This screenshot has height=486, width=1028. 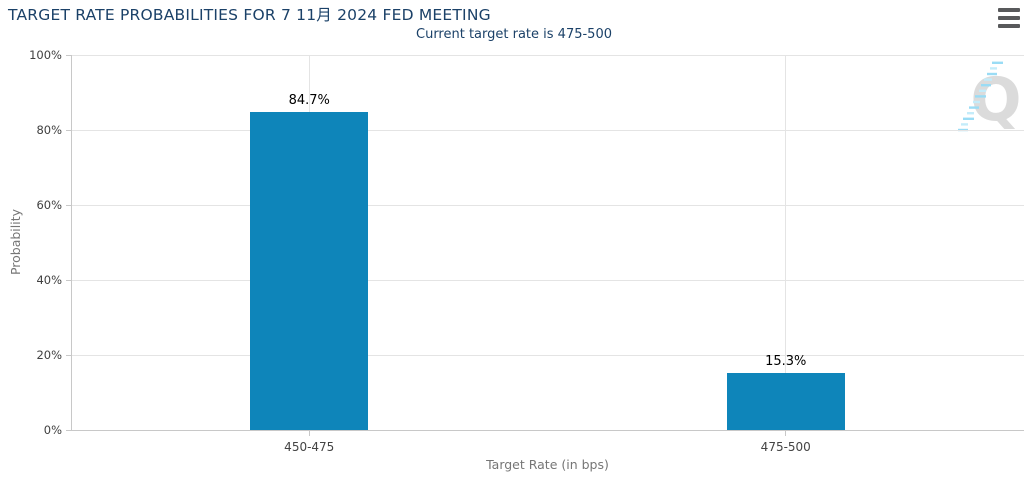 I want to click on q-logo-watermark: Q, so click(x=990, y=97).